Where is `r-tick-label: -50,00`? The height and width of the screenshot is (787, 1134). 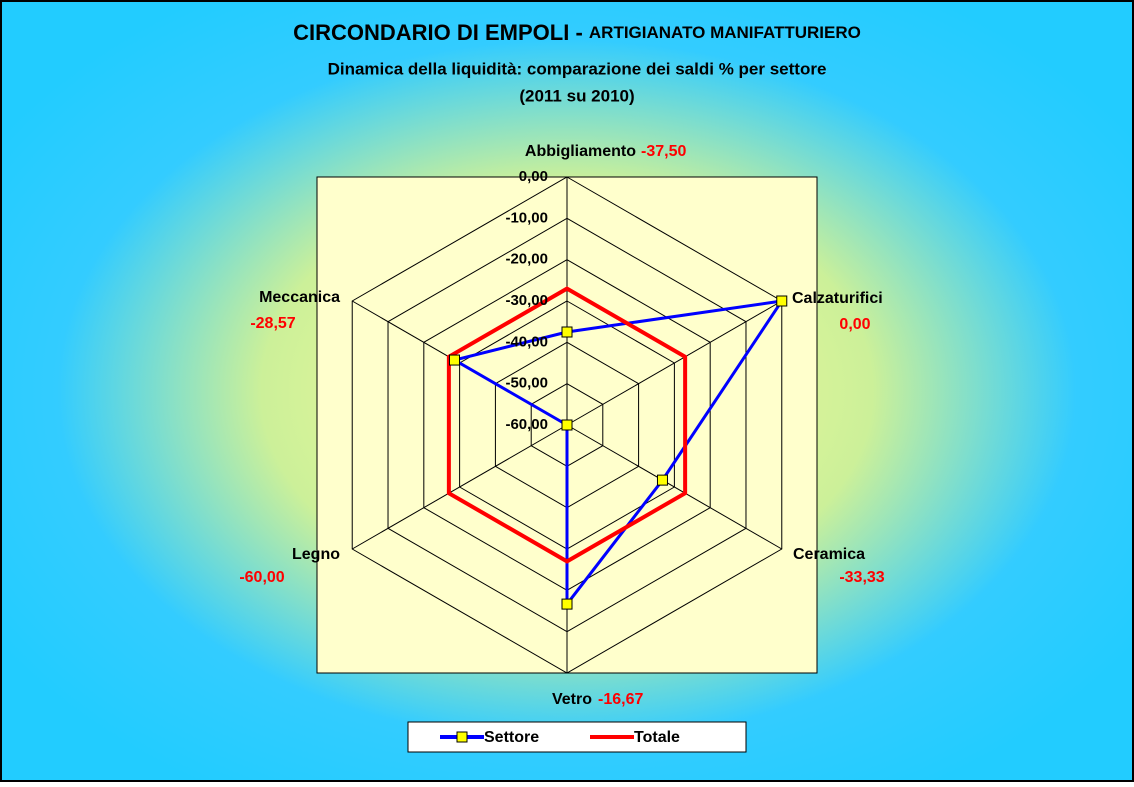 r-tick-label: -50,00 is located at coordinates (526, 383).